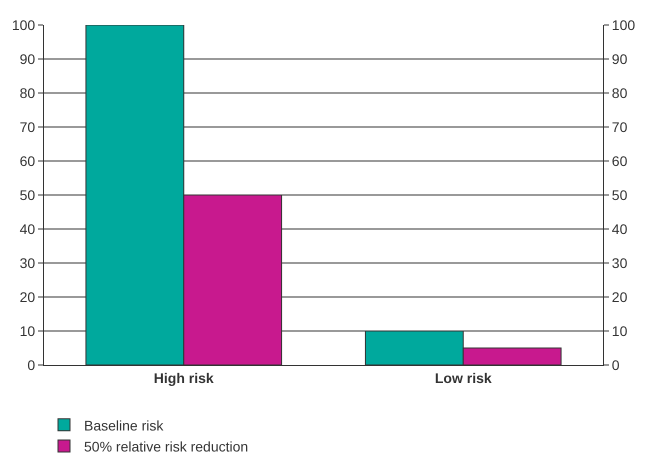 This screenshot has width=648, height=474. What do you see at coordinates (620, 58) in the screenshot?
I see `y2-tick-label: 90` at bounding box center [620, 58].